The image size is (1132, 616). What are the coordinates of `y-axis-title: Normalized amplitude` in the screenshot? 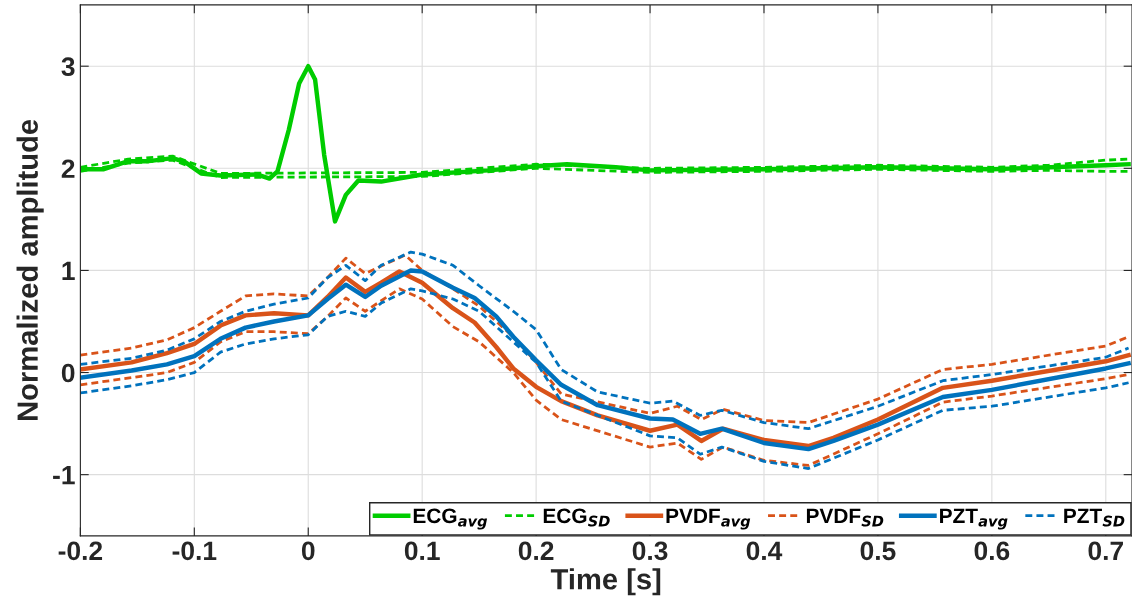 It's located at (30, 269).